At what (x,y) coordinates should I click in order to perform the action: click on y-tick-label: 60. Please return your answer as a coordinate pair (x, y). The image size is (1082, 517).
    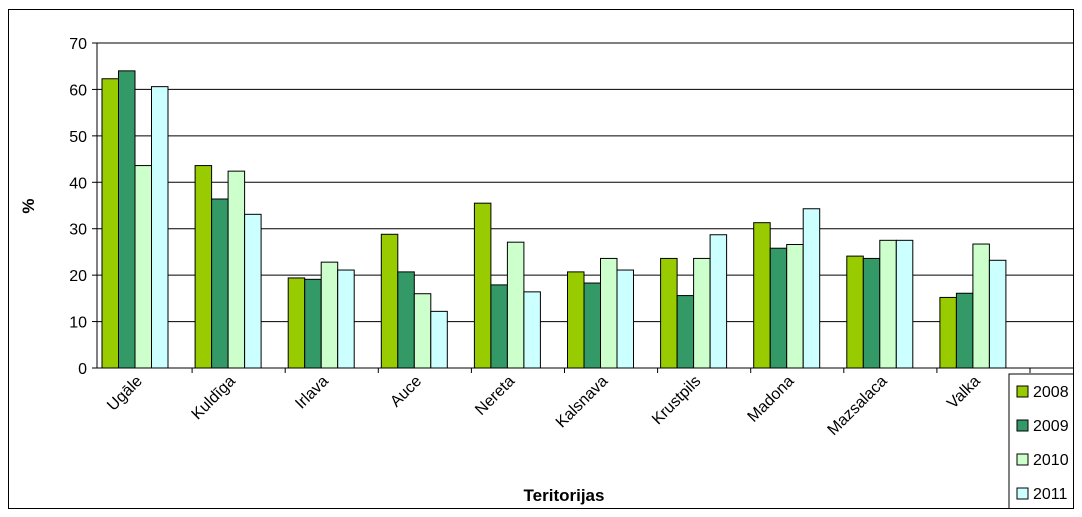
    Looking at the image, I should click on (78, 90).